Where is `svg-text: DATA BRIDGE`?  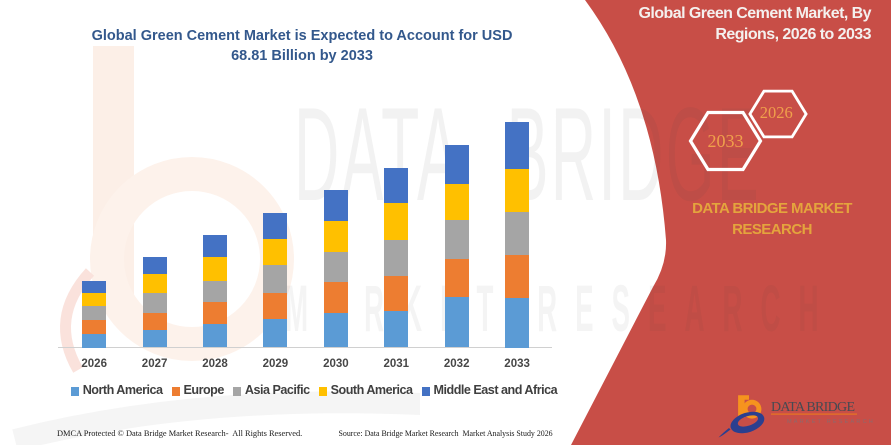 svg-text: DATA BRIDGE is located at coordinates (813, 407).